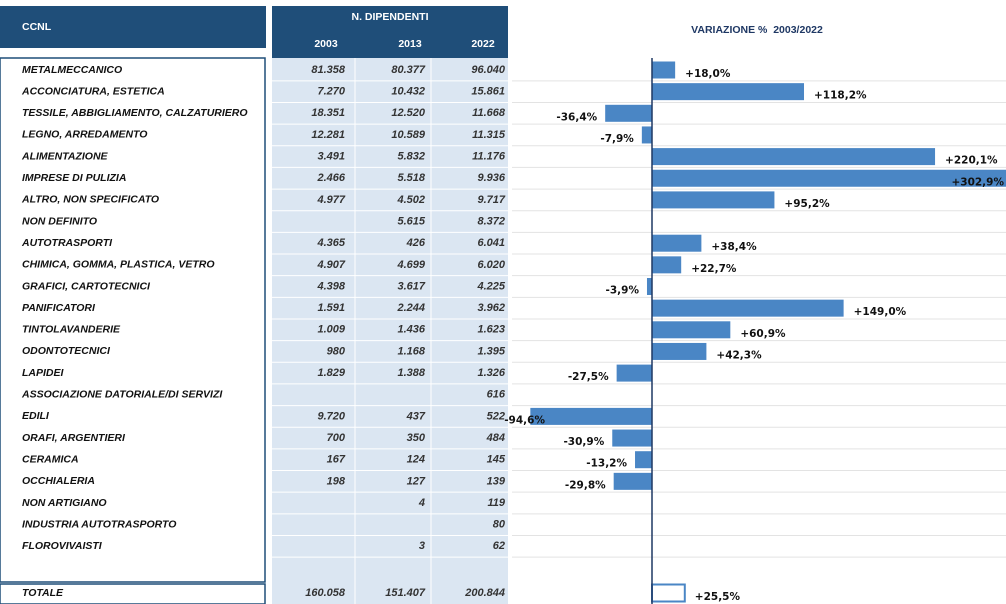  Describe the element at coordinates (734, 247) in the screenshot. I see `change-label: +38,4%` at that location.